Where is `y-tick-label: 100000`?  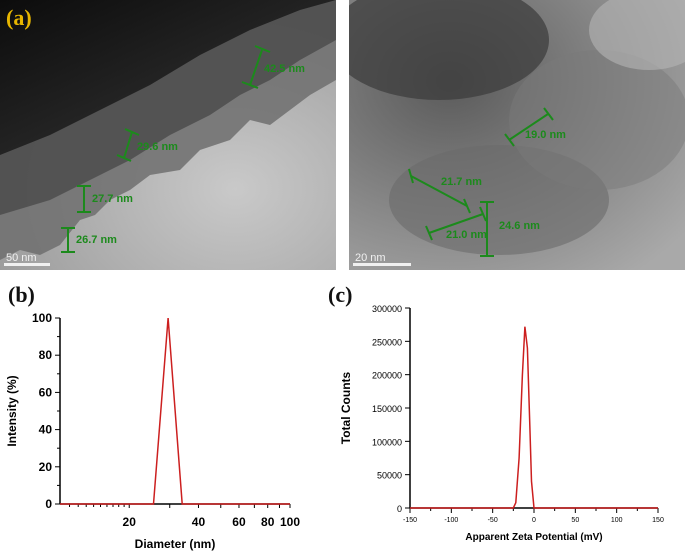 y-tick-label: 100000 is located at coordinates (387, 442).